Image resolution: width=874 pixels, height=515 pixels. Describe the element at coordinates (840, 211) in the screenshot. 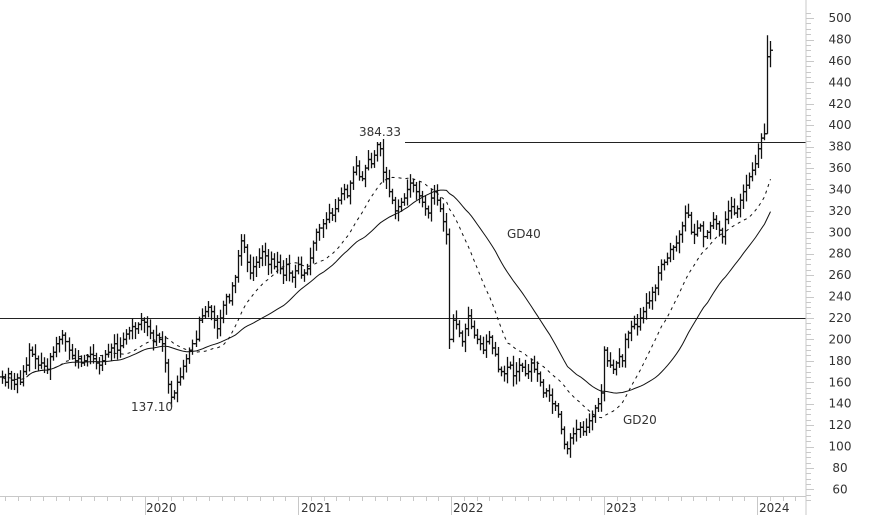

I see `y-tick-label: 320` at that location.